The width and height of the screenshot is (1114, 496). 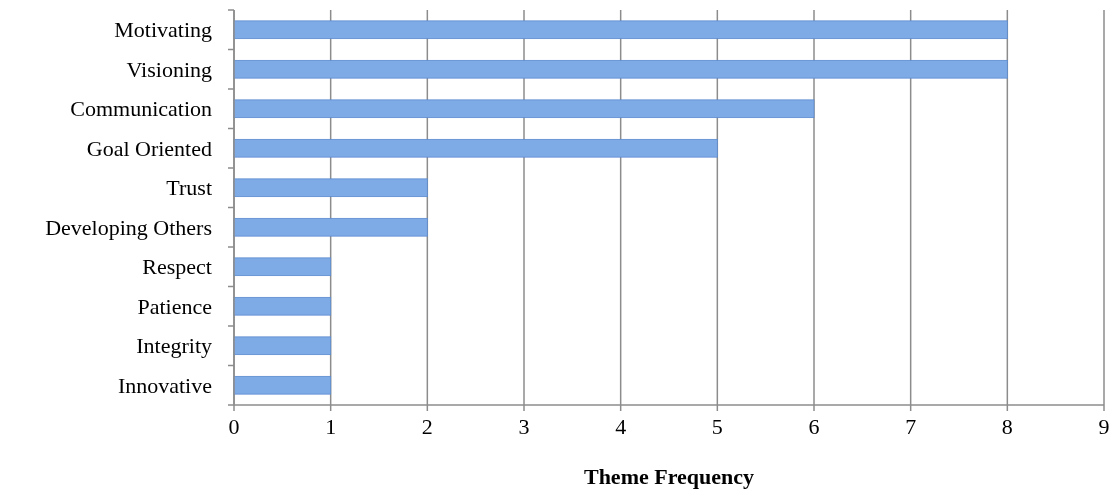 What do you see at coordinates (331, 426) in the screenshot?
I see `x-tick-label: 1` at bounding box center [331, 426].